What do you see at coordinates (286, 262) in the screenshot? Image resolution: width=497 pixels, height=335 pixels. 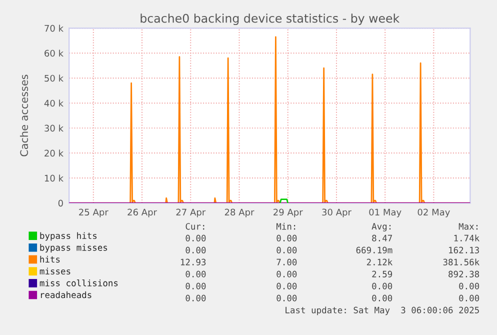 I see `text: 7.00` at bounding box center [286, 262].